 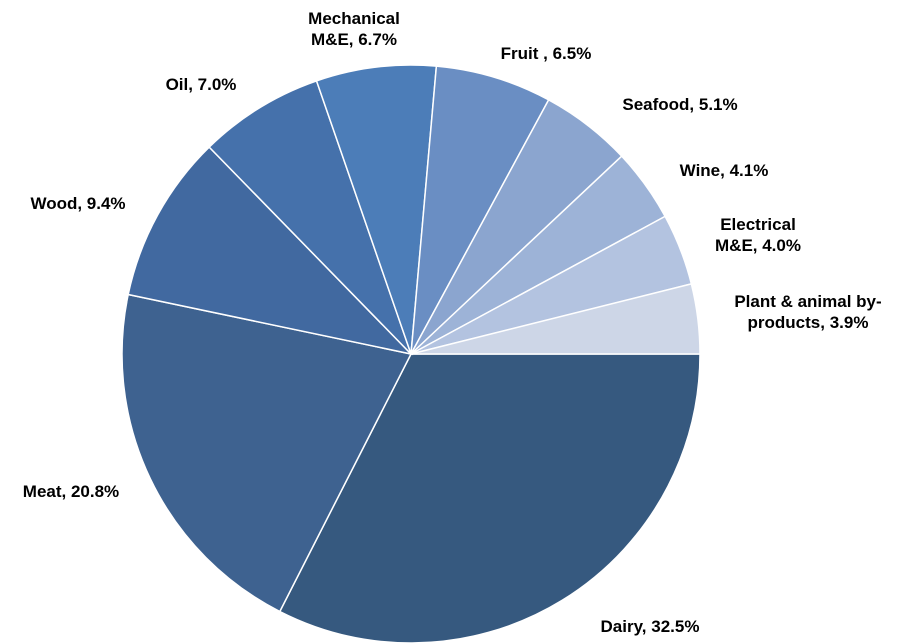 I want to click on pie-slice-wood, so click(x=270, y=251).